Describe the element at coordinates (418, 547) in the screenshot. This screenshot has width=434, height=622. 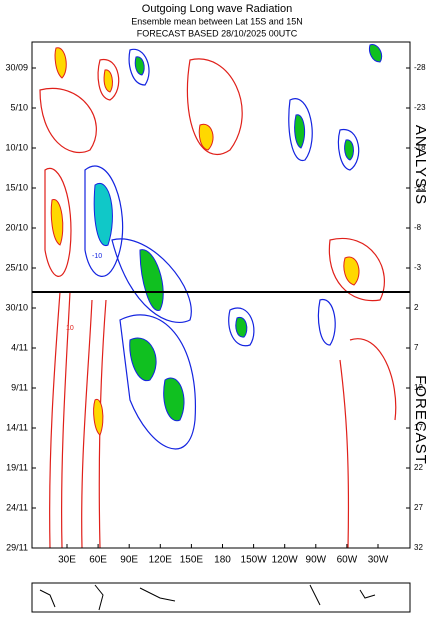
I see `y2-tick-label: 32` at that location.